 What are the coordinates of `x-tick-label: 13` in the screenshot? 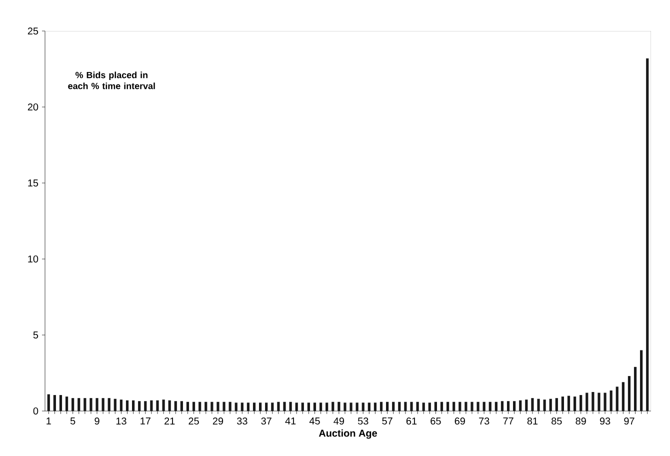 It's located at (121, 421).